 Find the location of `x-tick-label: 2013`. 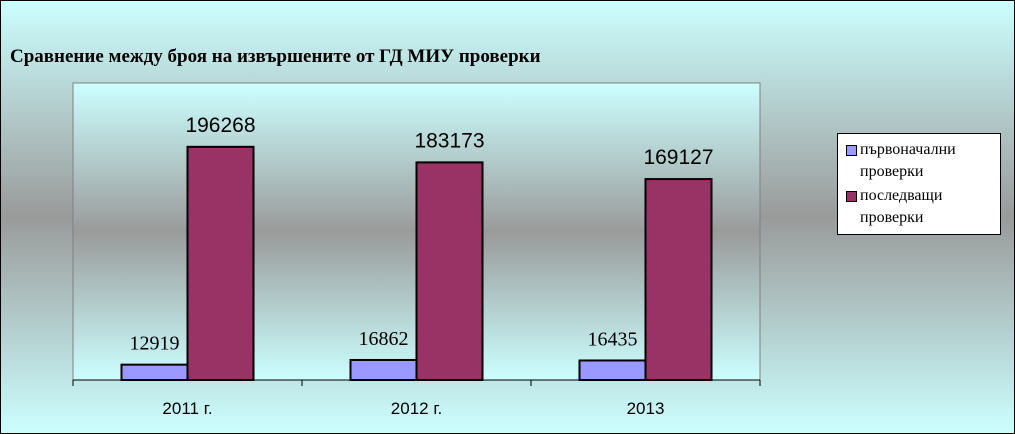

x-tick-label: 2013 is located at coordinates (646, 408).